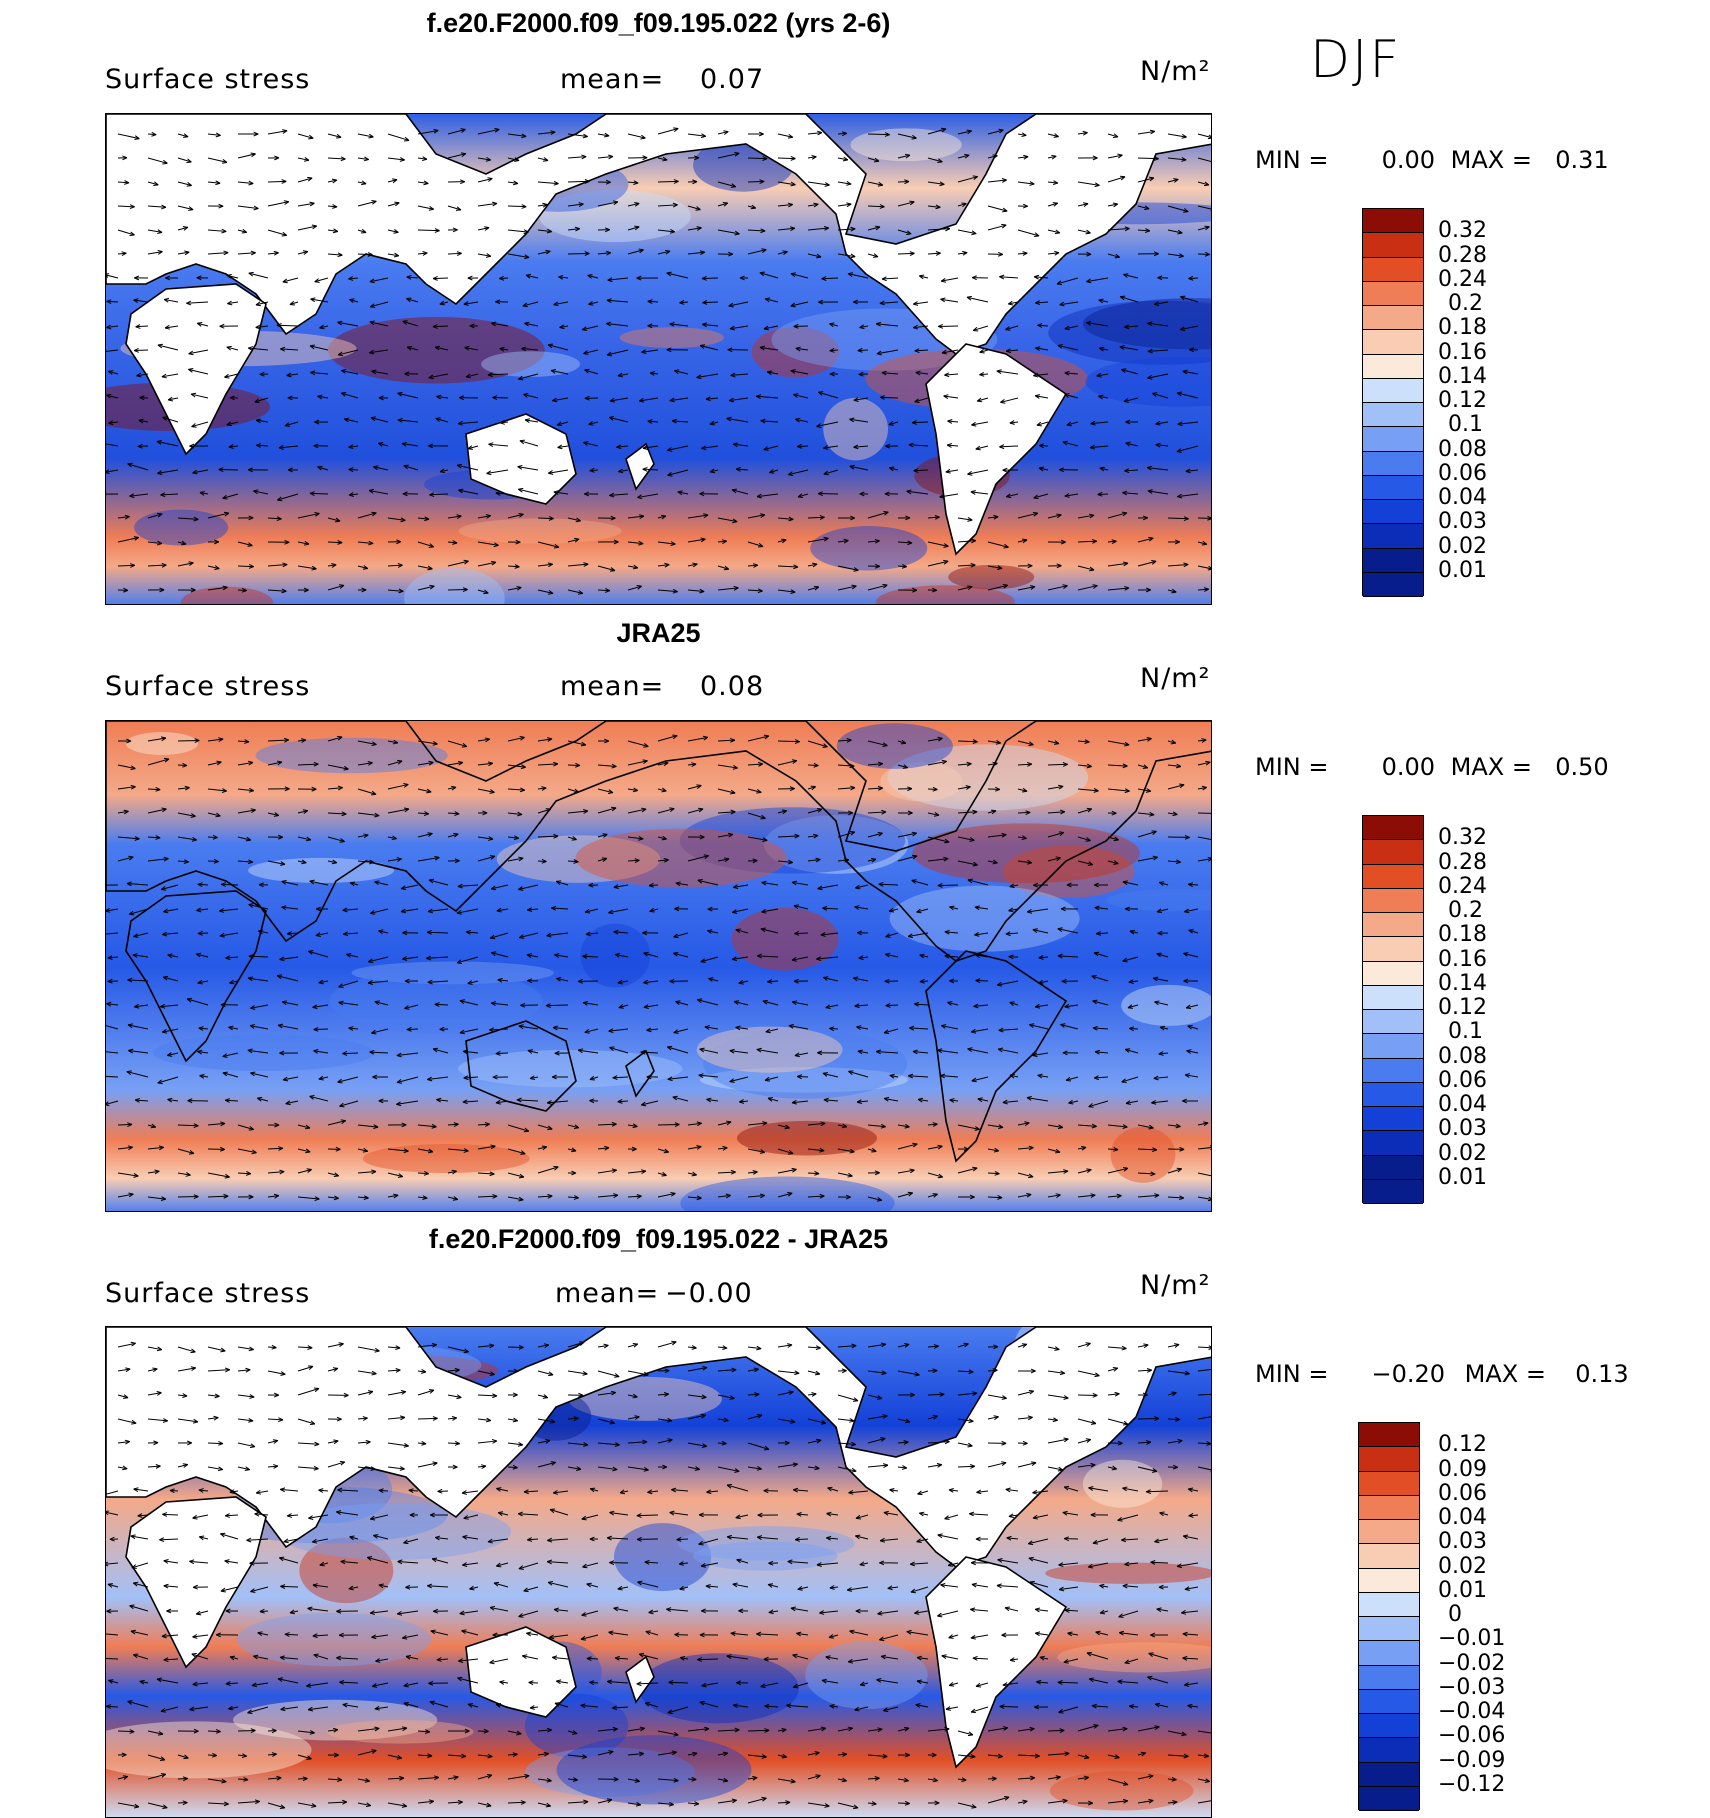 Image resolution: width=1710 pixels, height=1818 pixels. I want to click on panel-2-mean-label: mean=, so click(612, 686).